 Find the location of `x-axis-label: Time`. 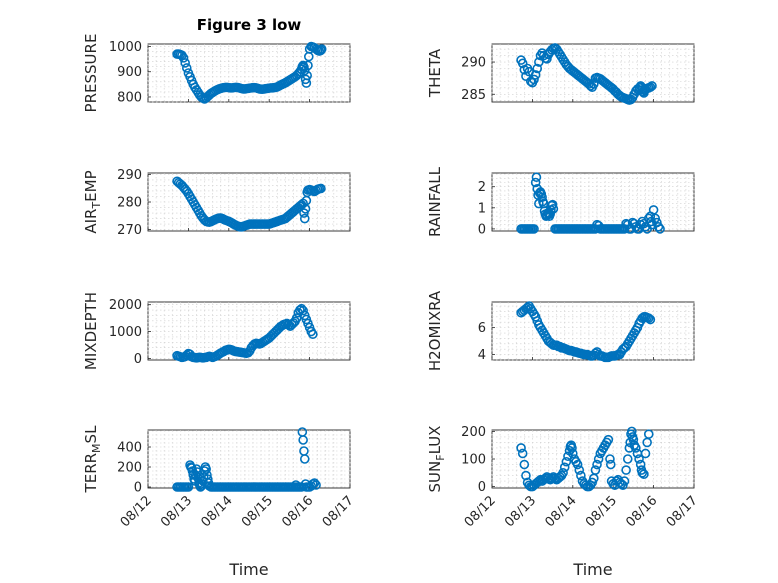

x-axis-label: Time is located at coordinates (592, 569).